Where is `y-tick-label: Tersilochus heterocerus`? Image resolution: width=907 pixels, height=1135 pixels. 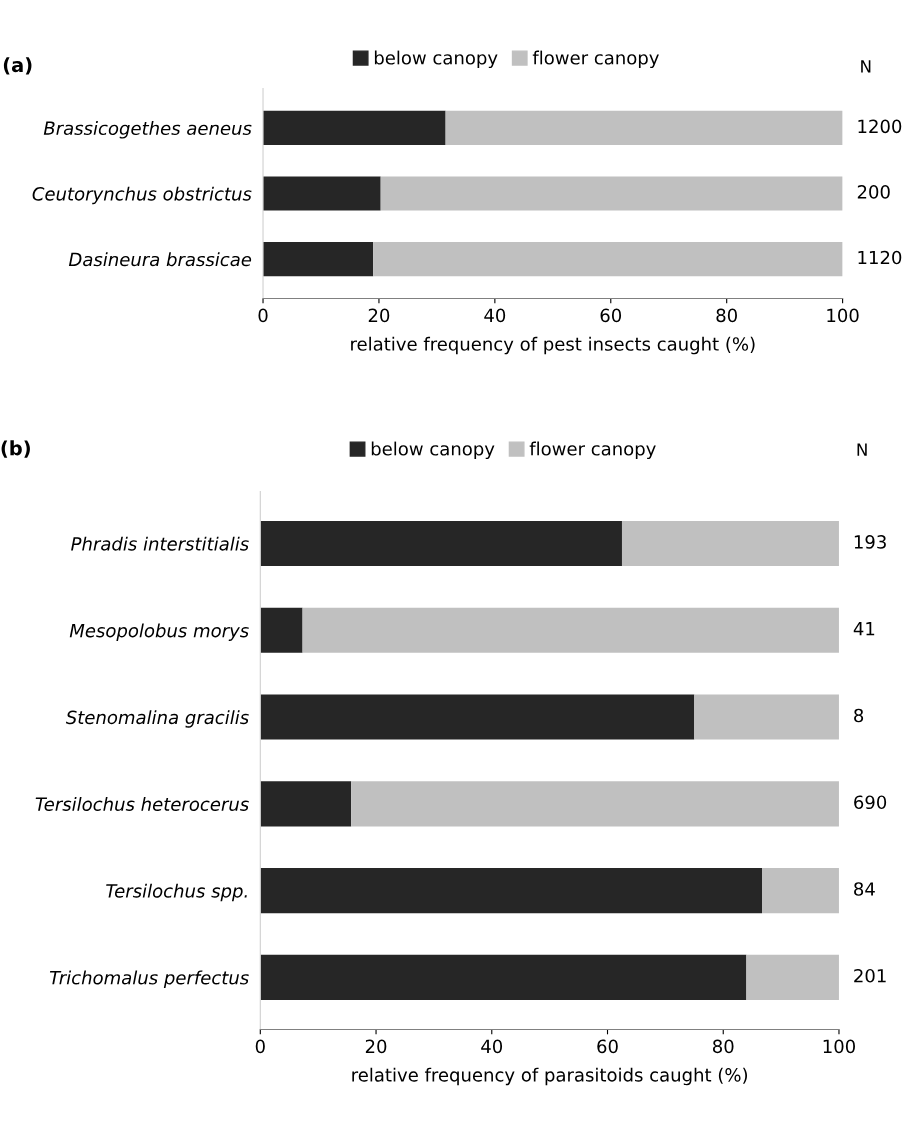 y-tick-label: Tersilochus heterocerus is located at coordinates (142, 803).